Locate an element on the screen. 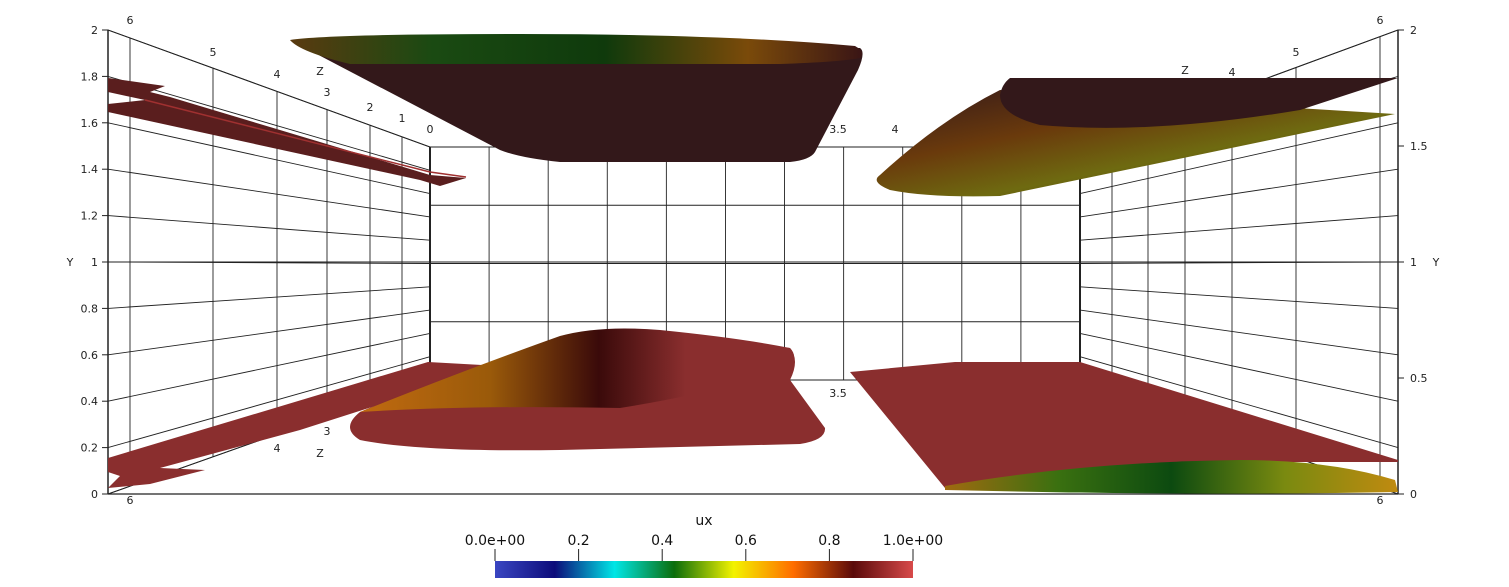 This screenshot has height=587, width=1509. surface-top-center-top is located at coordinates (576, 49).